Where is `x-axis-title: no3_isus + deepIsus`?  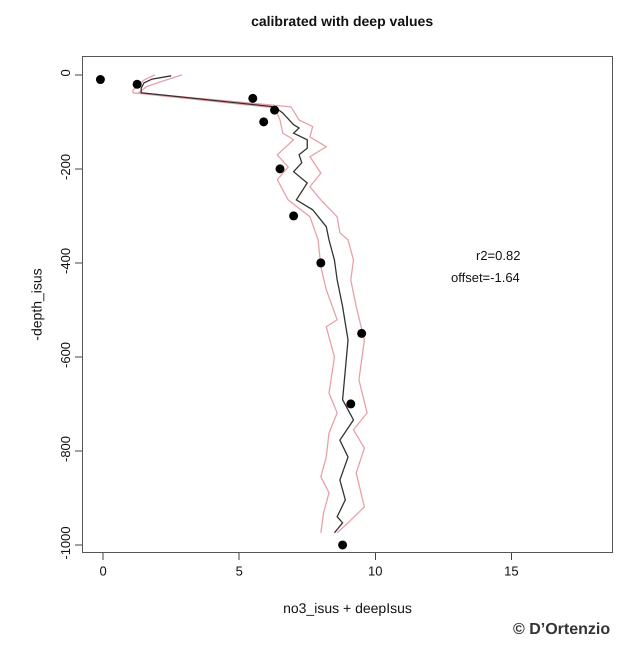 x-axis-title: no3_isus + deepIsus is located at coordinates (347, 608).